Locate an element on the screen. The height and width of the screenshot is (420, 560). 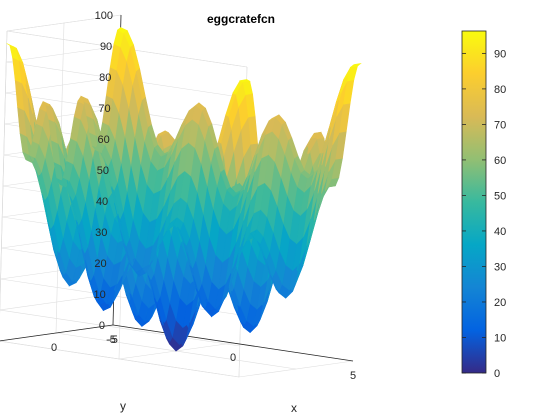
colorbar-tick-label: 30 is located at coordinates (500, 267).